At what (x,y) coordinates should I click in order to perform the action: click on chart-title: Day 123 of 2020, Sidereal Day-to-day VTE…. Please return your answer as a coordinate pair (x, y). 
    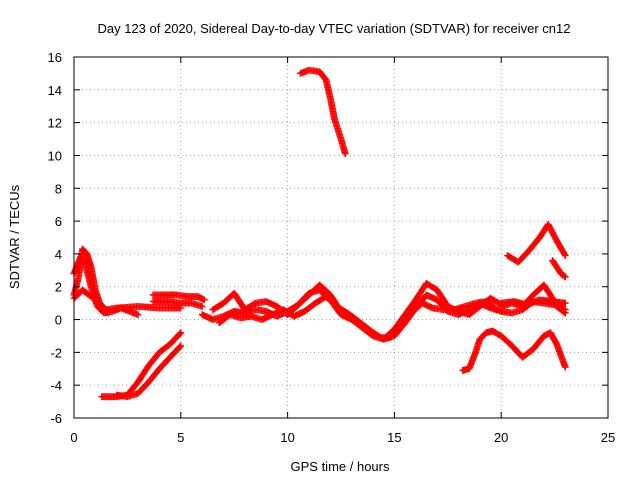
    Looking at the image, I should click on (333, 28).